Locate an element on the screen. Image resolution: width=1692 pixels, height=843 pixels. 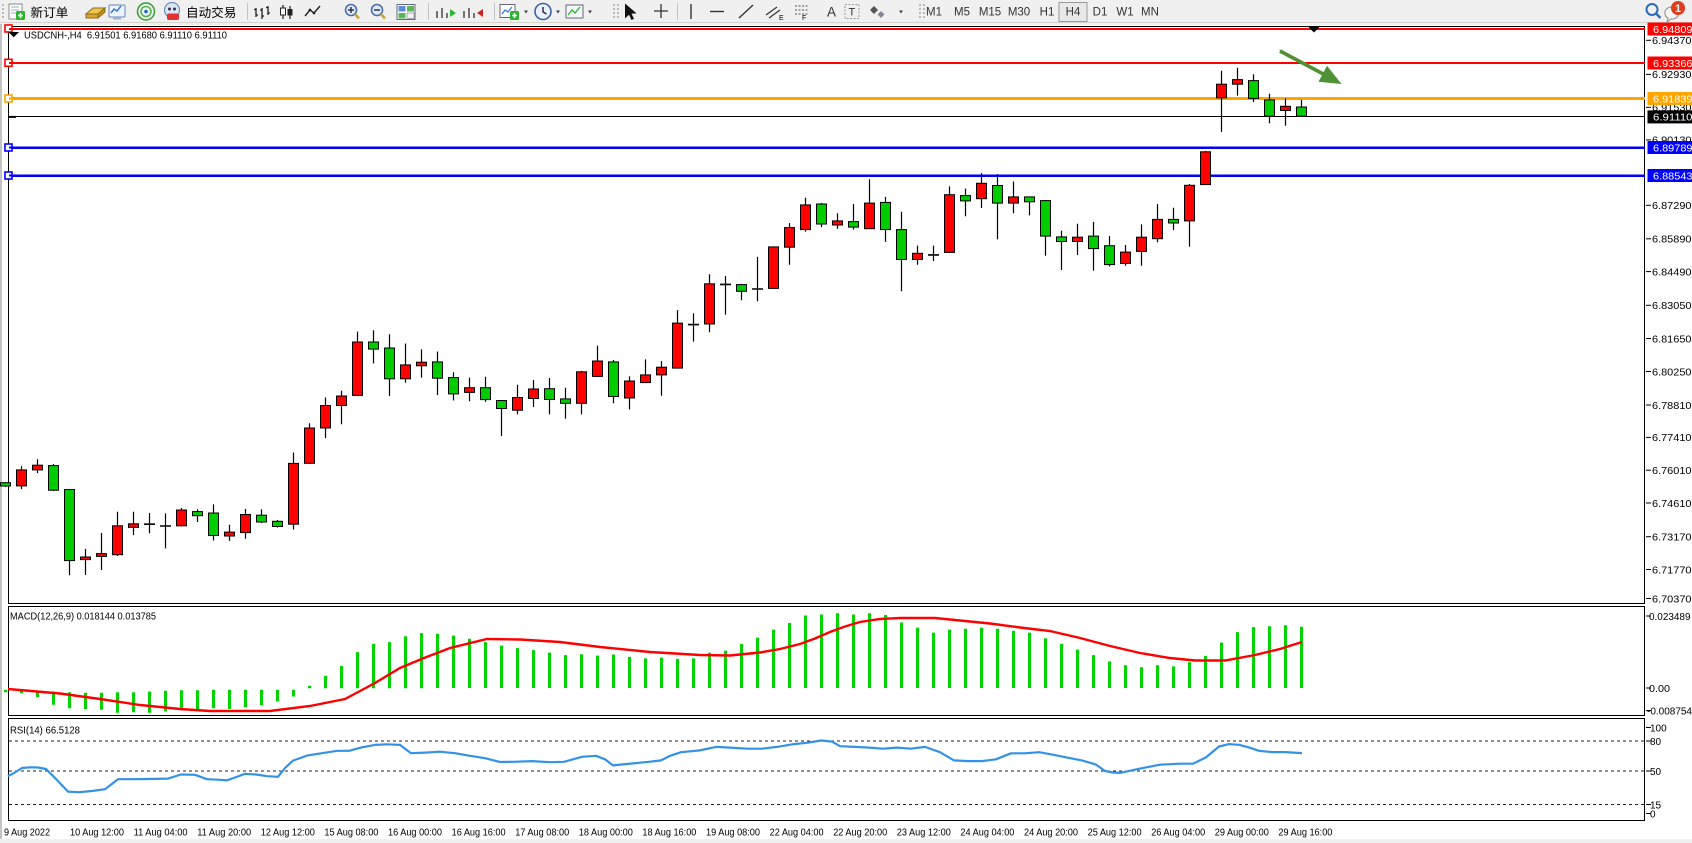
svg-text: A is located at coordinates (831, 12).